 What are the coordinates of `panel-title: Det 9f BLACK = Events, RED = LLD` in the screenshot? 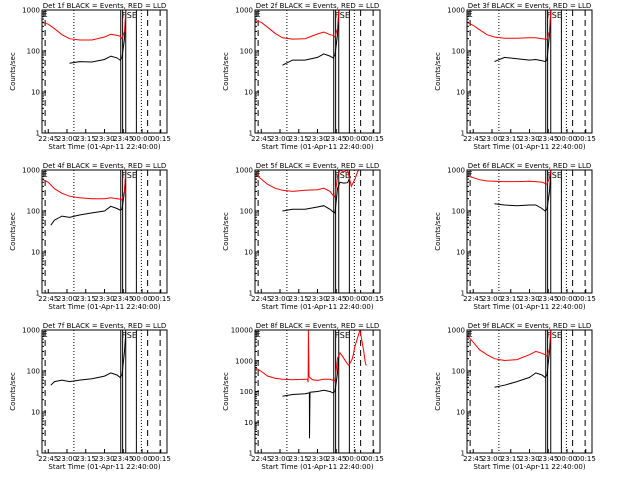 It's located at (529, 326).